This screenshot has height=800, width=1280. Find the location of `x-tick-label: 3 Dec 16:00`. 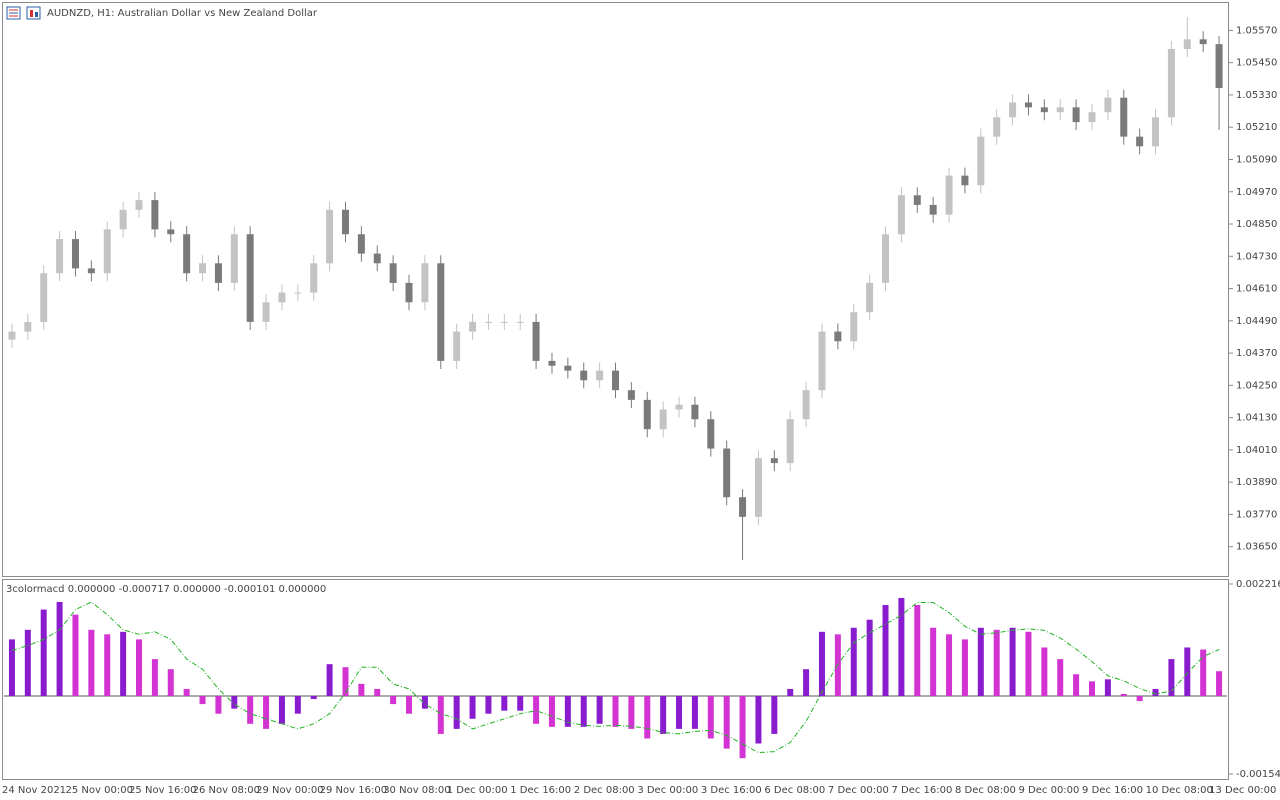

x-tick-label: 3 Dec 16:00 is located at coordinates (731, 790).